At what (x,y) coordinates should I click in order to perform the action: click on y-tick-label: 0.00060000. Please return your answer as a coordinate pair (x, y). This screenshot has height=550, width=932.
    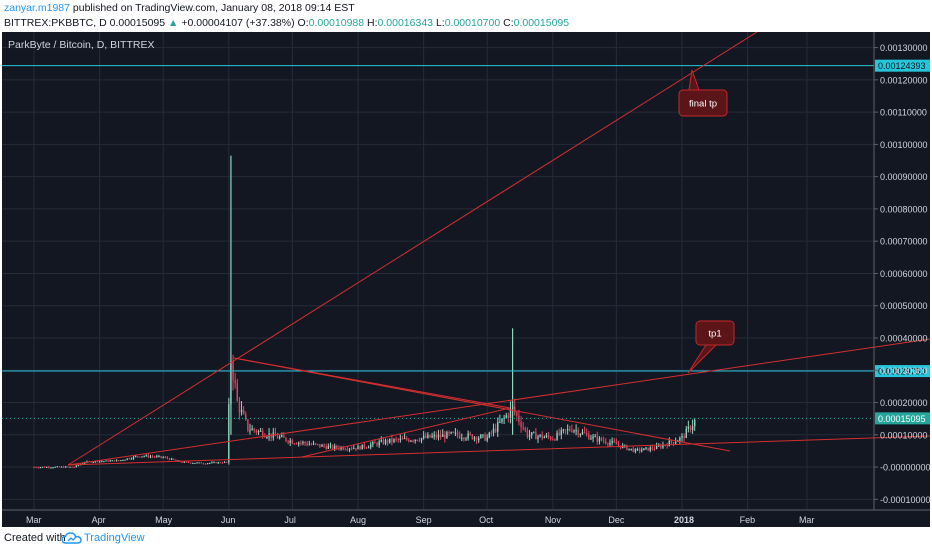
    Looking at the image, I should click on (904, 274).